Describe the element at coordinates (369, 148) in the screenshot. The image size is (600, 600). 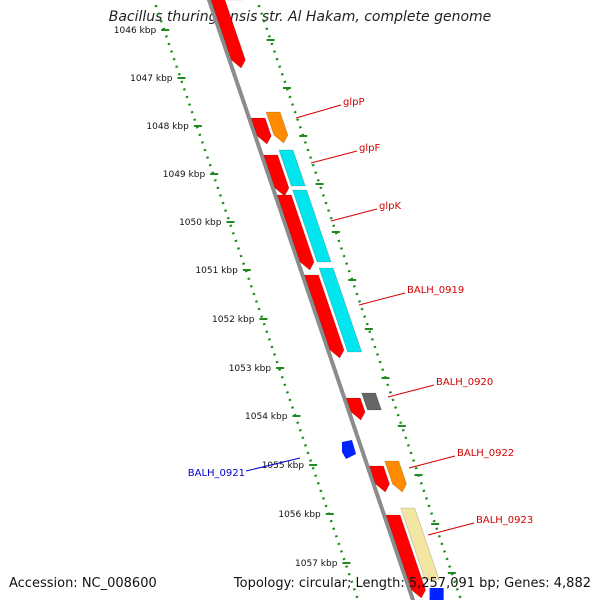
I see `gene-label: glpF` at that location.